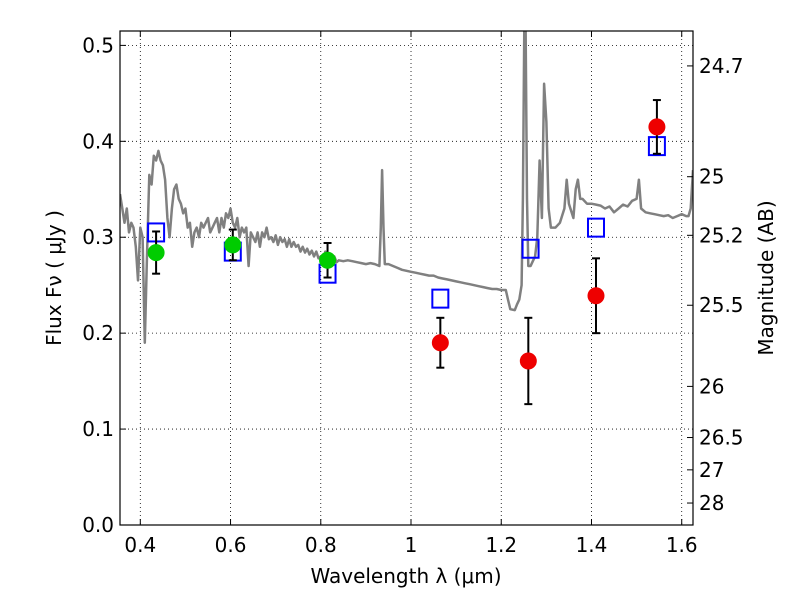  What do you see at coordinates (321, 545) in the screenshot?
I see `x-tick-label: 0.8` at bounding box center [321, 545].